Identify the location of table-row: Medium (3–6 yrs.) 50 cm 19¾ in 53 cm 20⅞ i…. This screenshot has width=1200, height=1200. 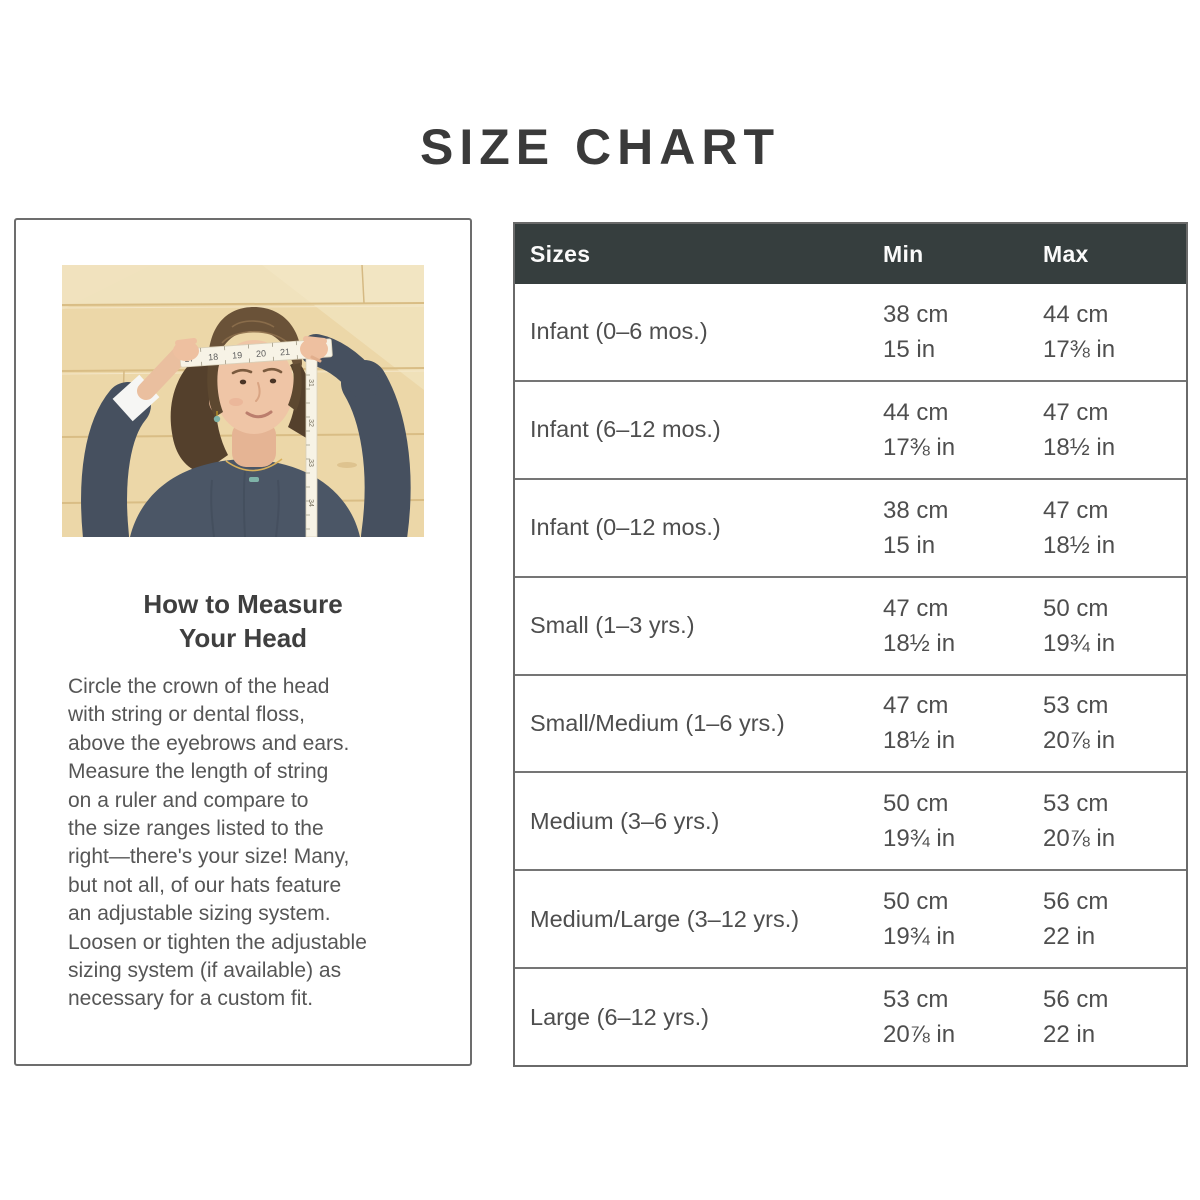
(850, 820).